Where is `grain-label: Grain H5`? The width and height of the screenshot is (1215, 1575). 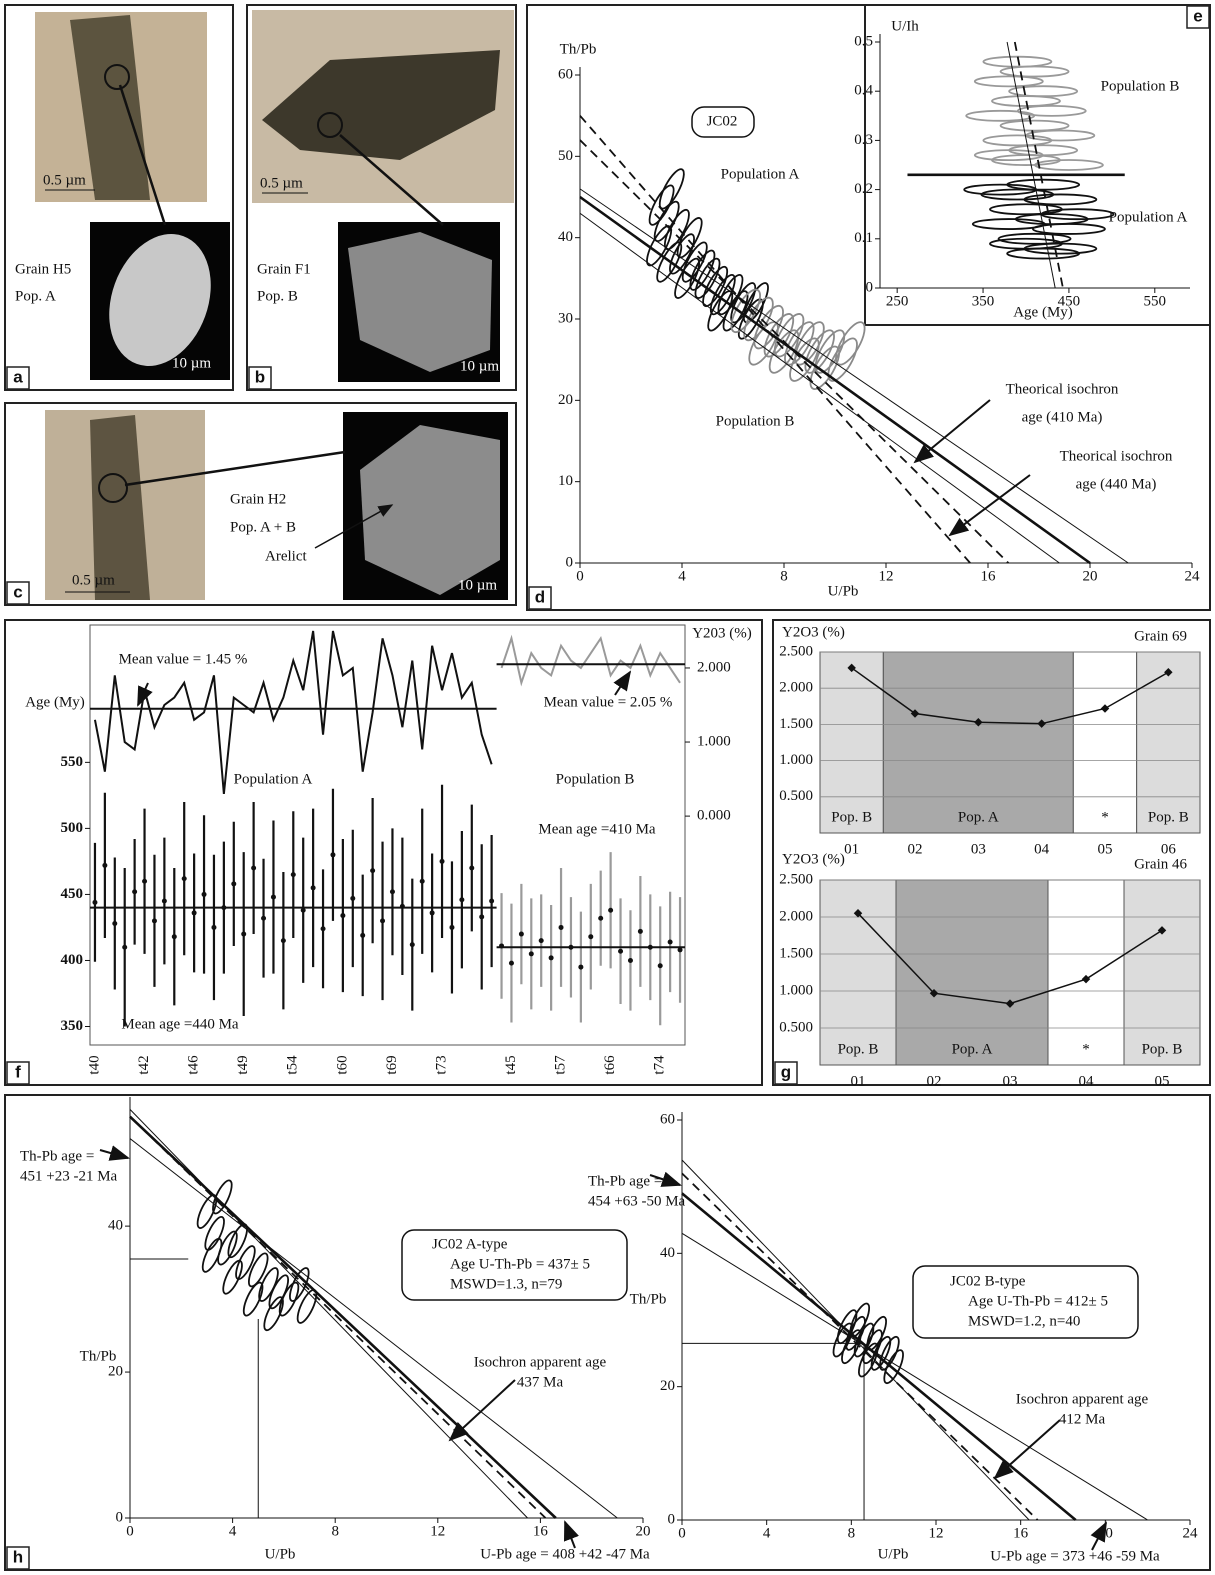 grain-label: Grain H5 is located at coordinates (43, 269).